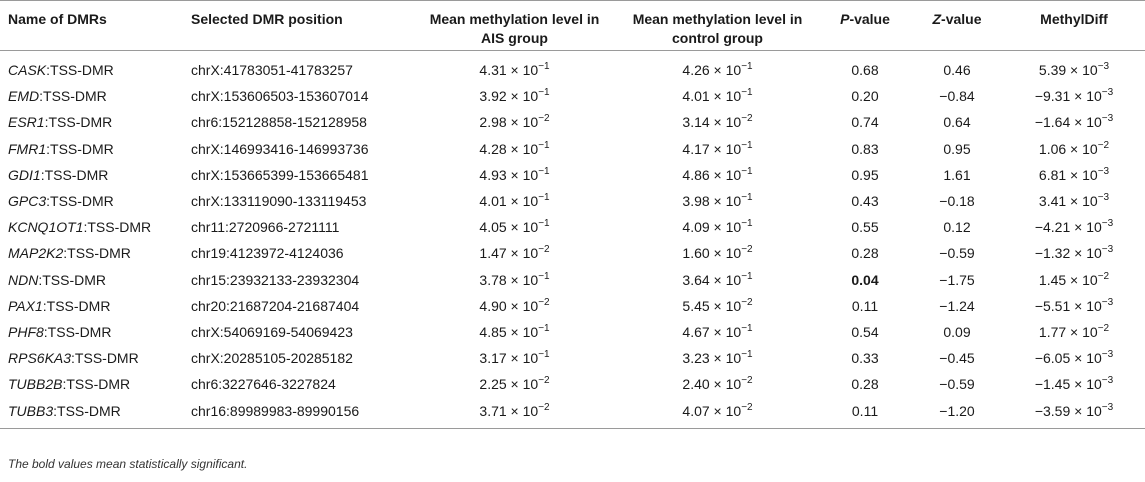 The width and height of the screenshot is (1145, 482). I want to click on header-position: Selected DMR position, so click(298, 25).